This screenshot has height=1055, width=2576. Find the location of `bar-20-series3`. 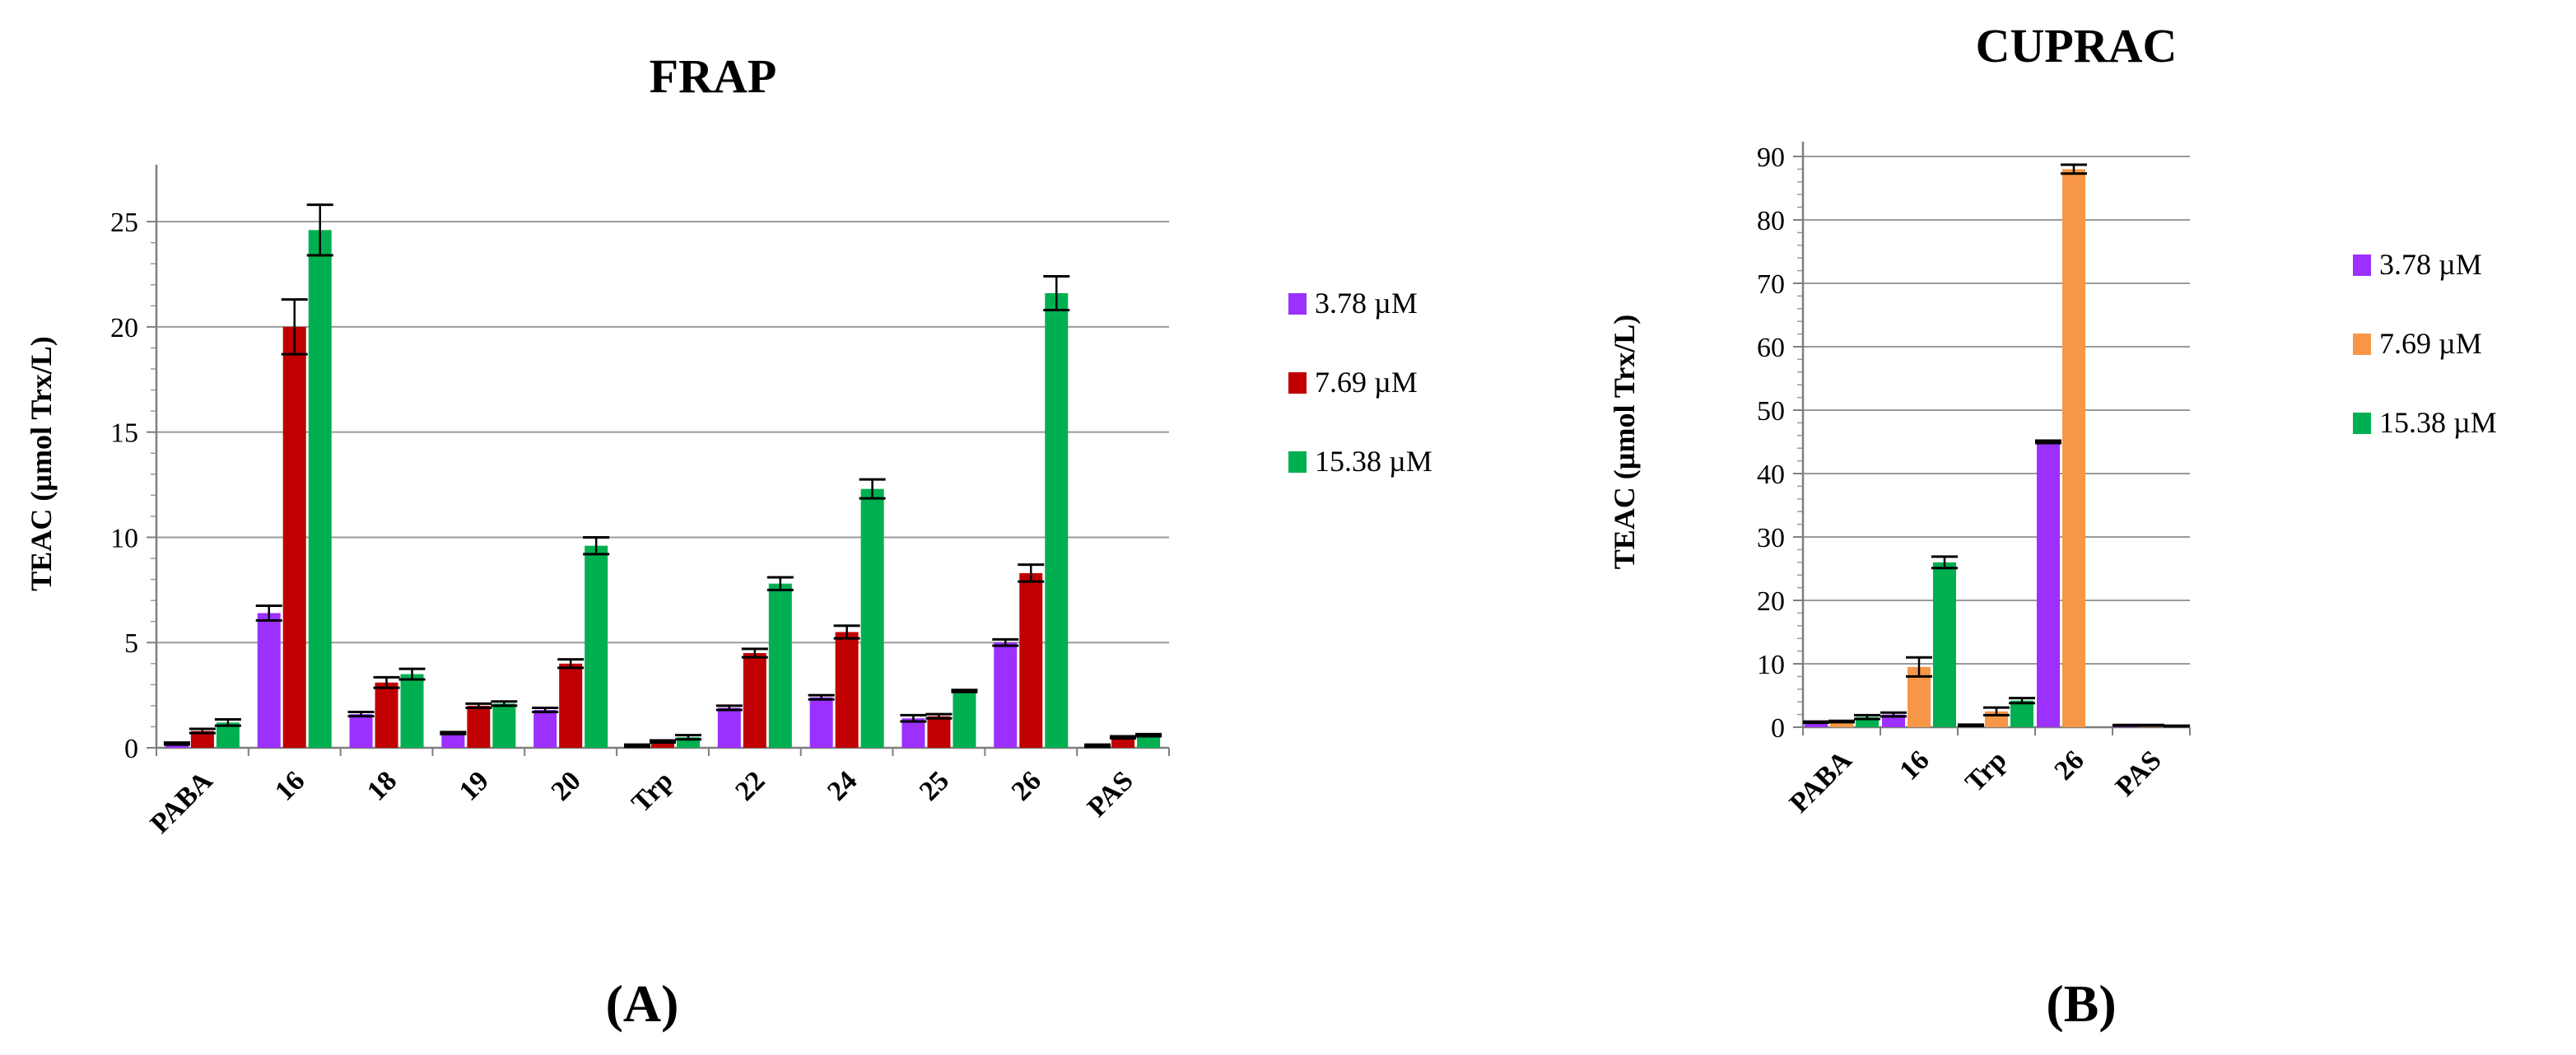

bar-20-series3 is located at coordinates (596, 646).